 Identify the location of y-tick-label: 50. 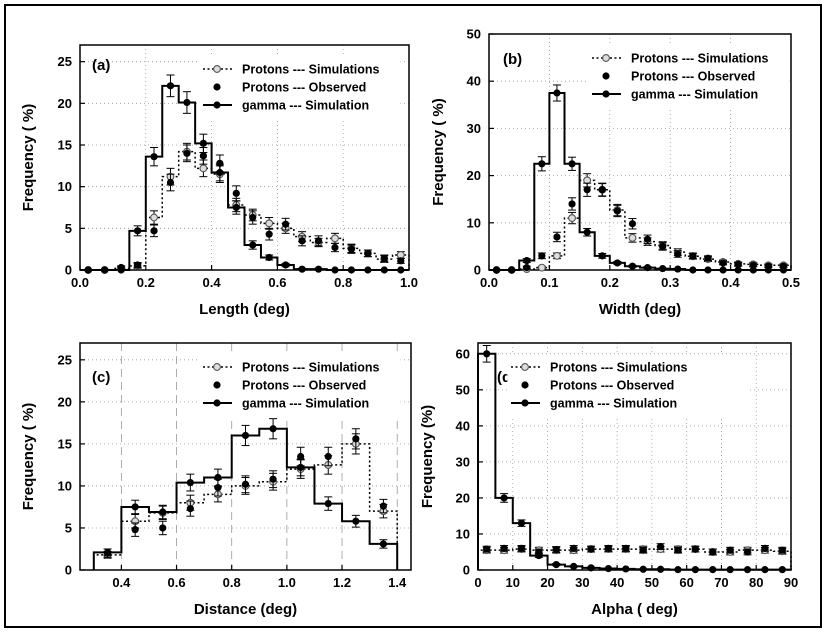
(463, 389).